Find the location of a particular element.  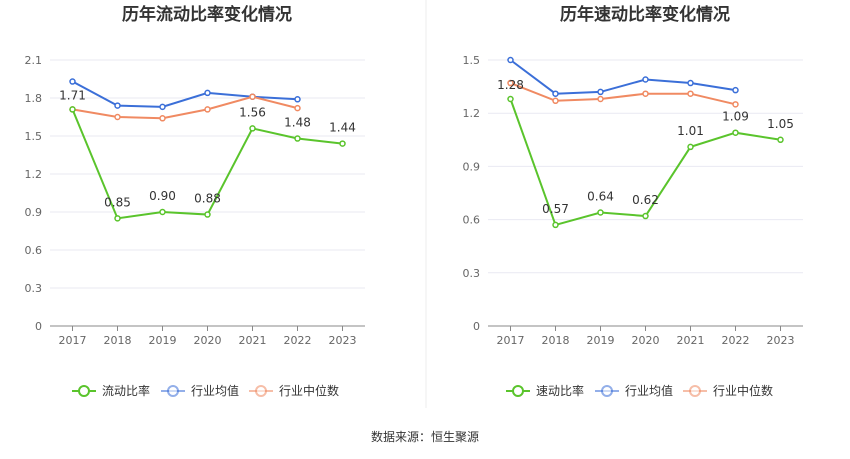

data-label: 1.01 is located at coordinates (690, 131).